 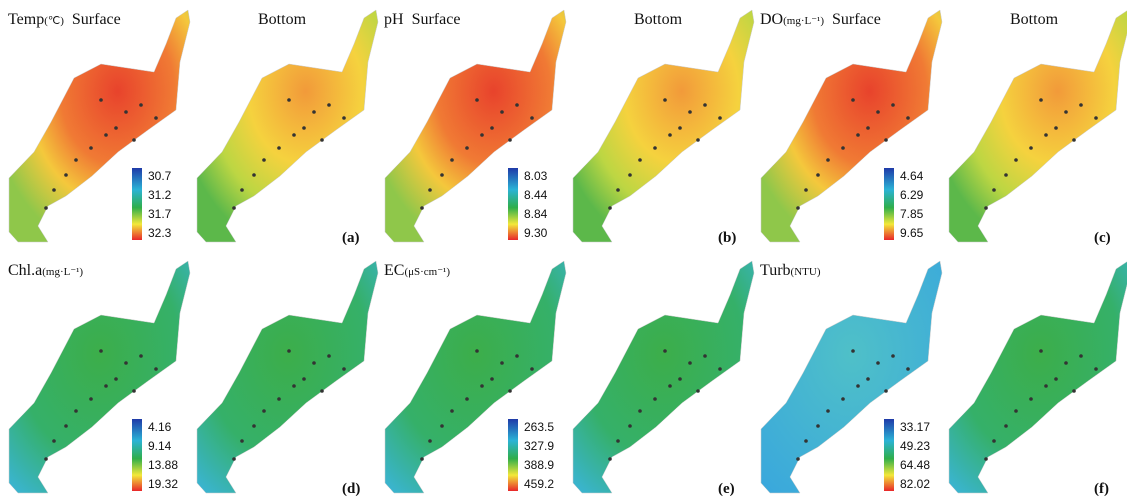 I want to click on panel-title: Chl.a(mg·L⁻¹), so click(x=45, y=270).